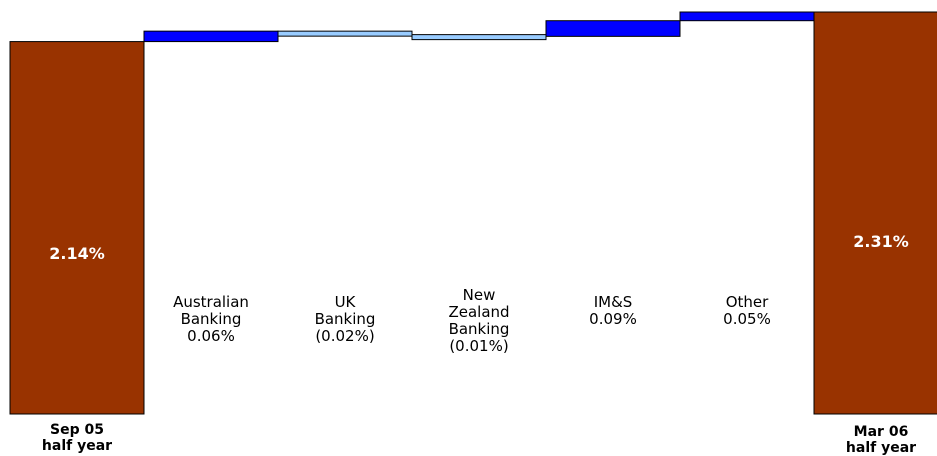  I want to click on category-label-5: Other 0.05%, so click(747, 310).